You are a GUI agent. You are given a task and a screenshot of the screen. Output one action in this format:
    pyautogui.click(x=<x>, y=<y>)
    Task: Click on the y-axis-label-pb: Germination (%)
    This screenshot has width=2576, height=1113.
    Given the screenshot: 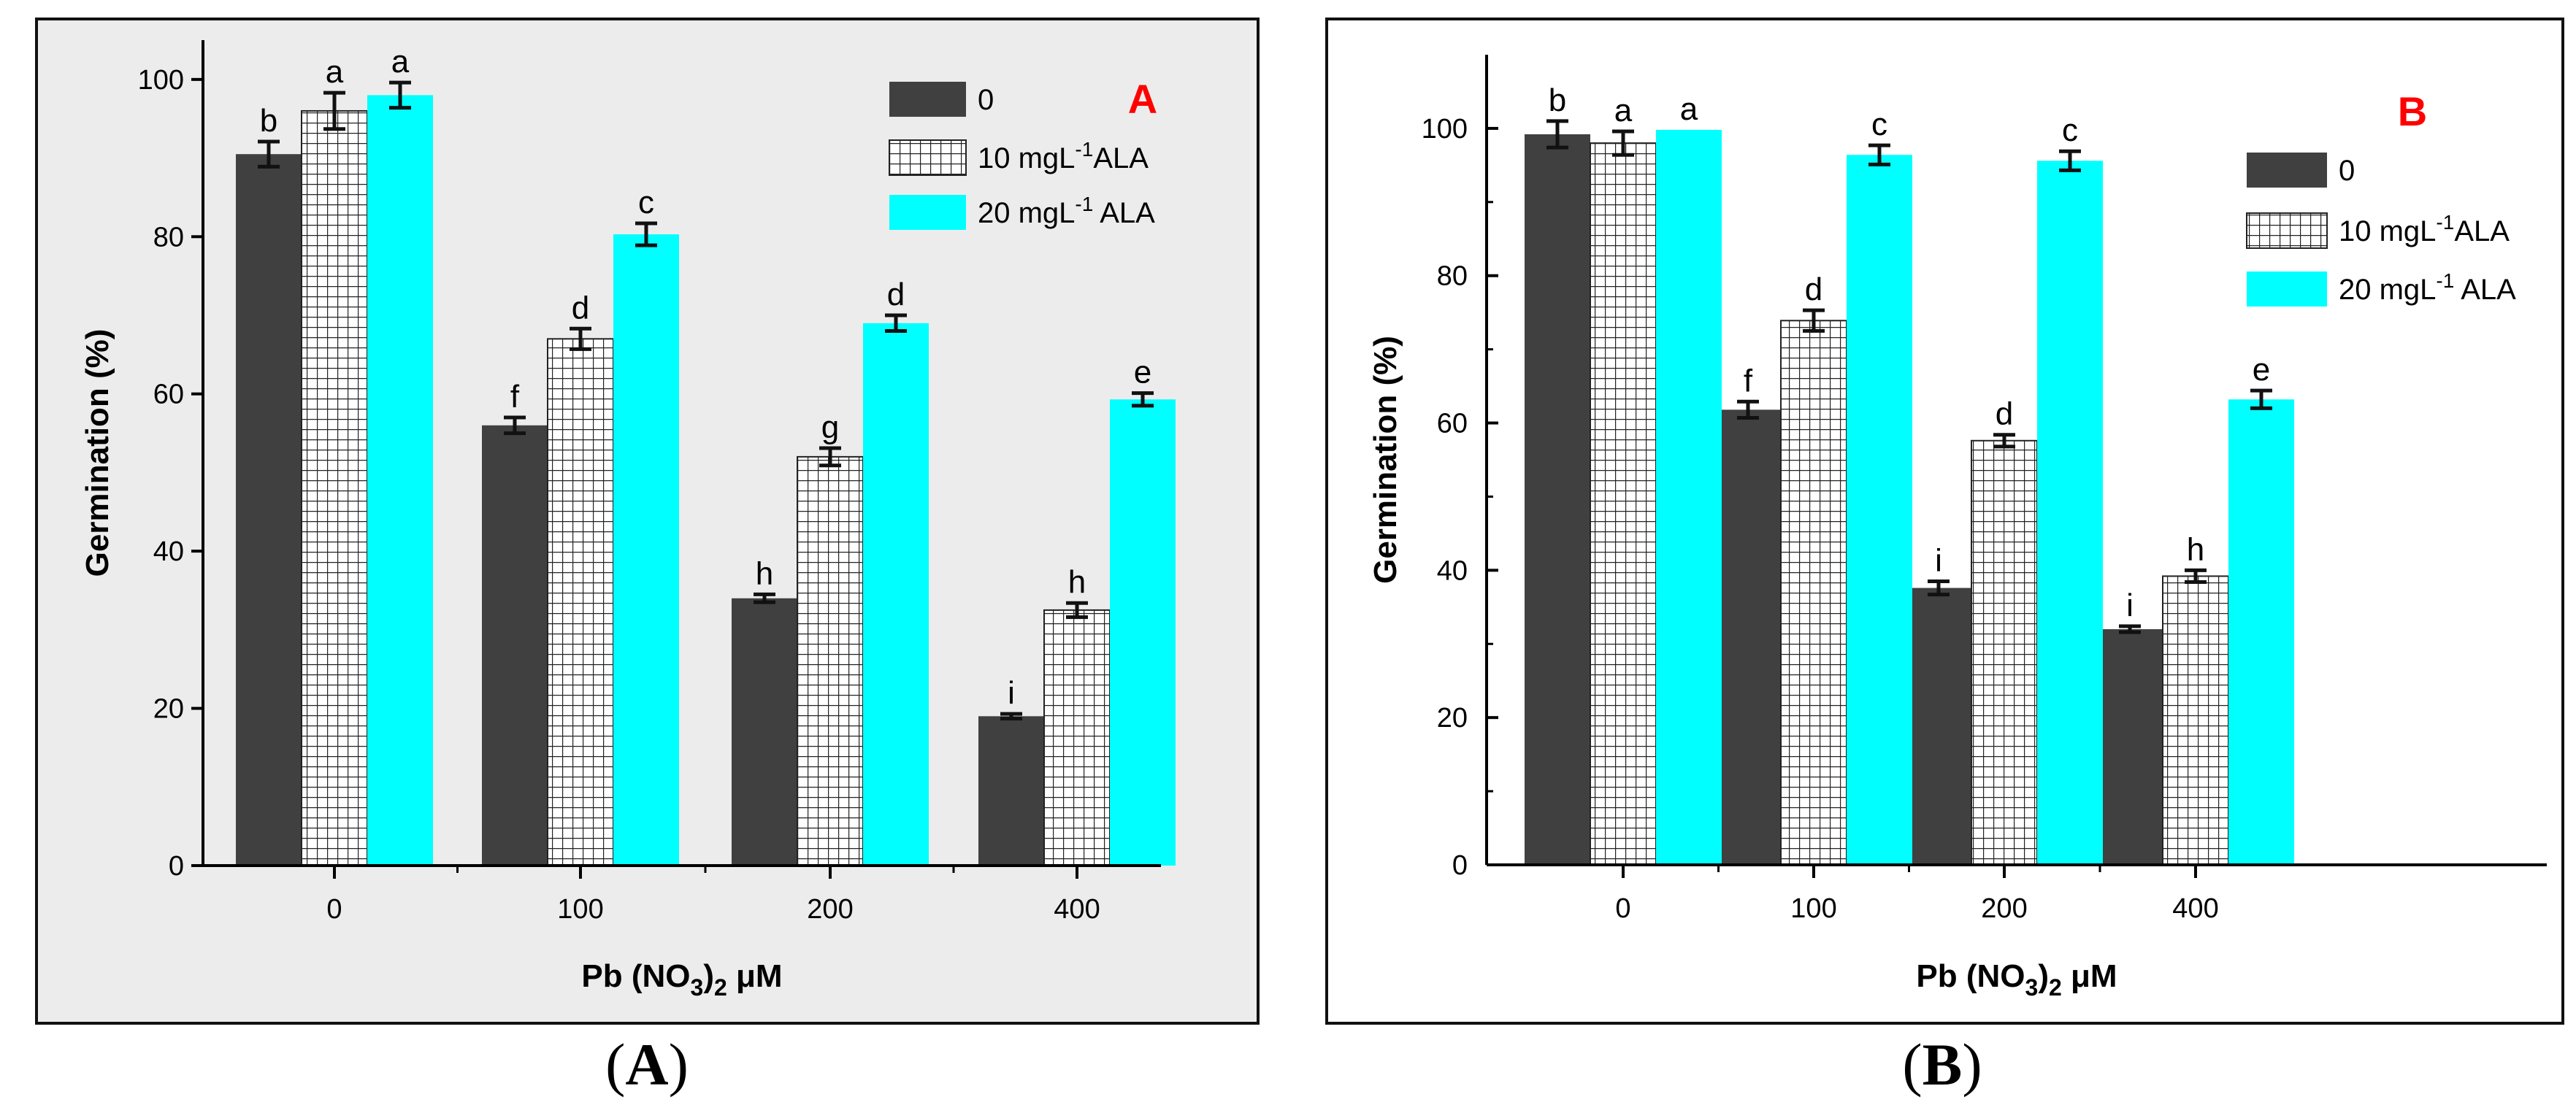 What is the action you would take?
    pyautogui.click(x=1385, y=460)
    